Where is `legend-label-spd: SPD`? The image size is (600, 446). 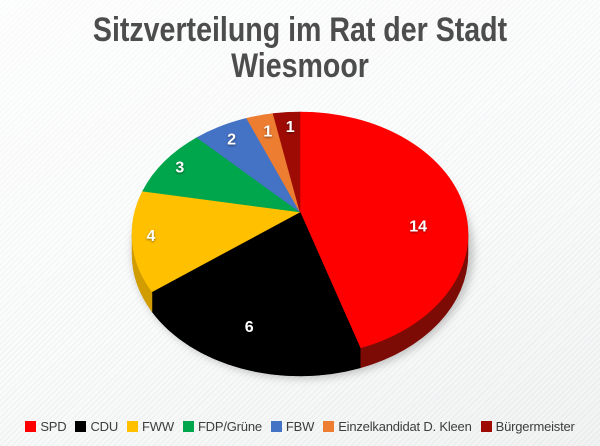
legend-label-spd: SPD is located at coordinates (53, 426).